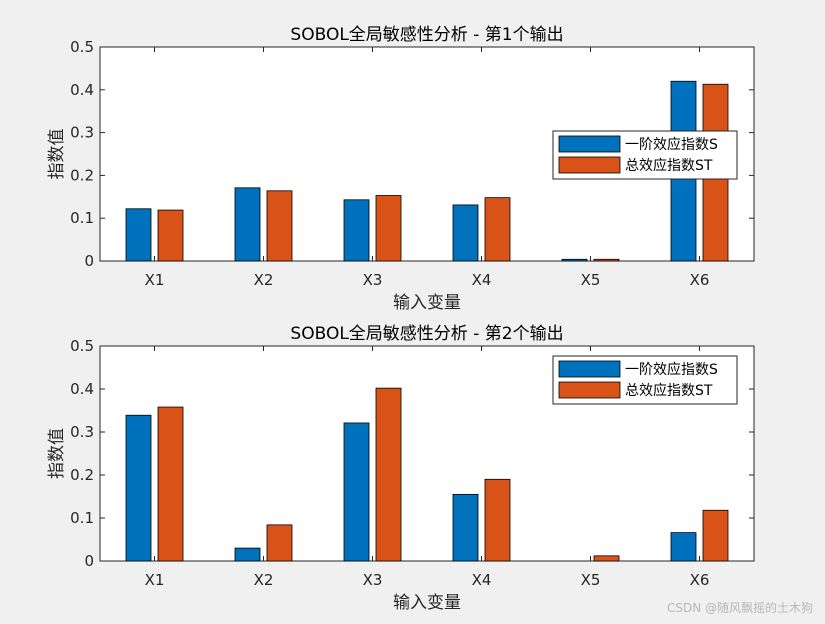 The image size is (825, 624). I want to click on chart-title: SOBOL全局敏感性分析 - 第2个输出, so click(426, 334).